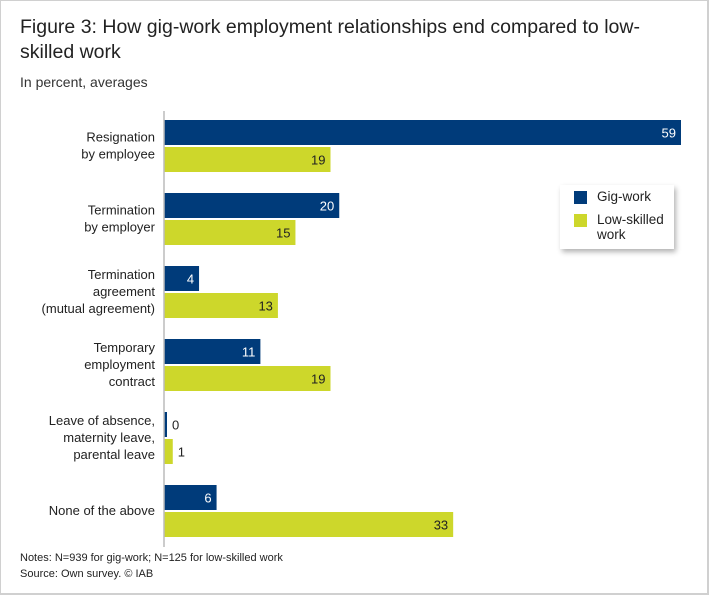  What do you see at coordinates (190, 279) in the screenshot?
I see `data-label: 4` at bounding box center [190, 279].